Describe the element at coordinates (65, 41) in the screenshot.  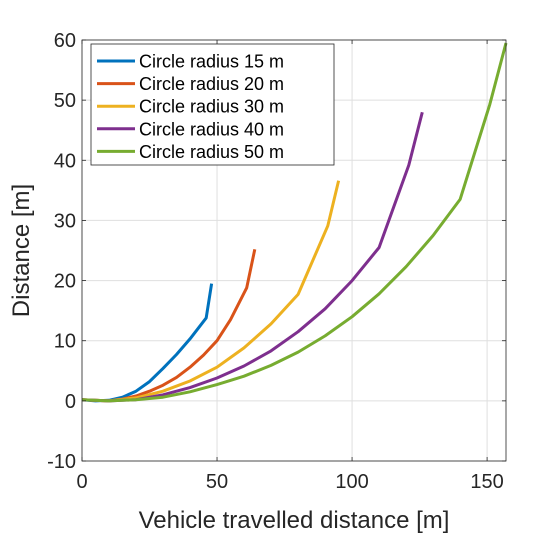
I see `y-tick-label: 60` at that location.